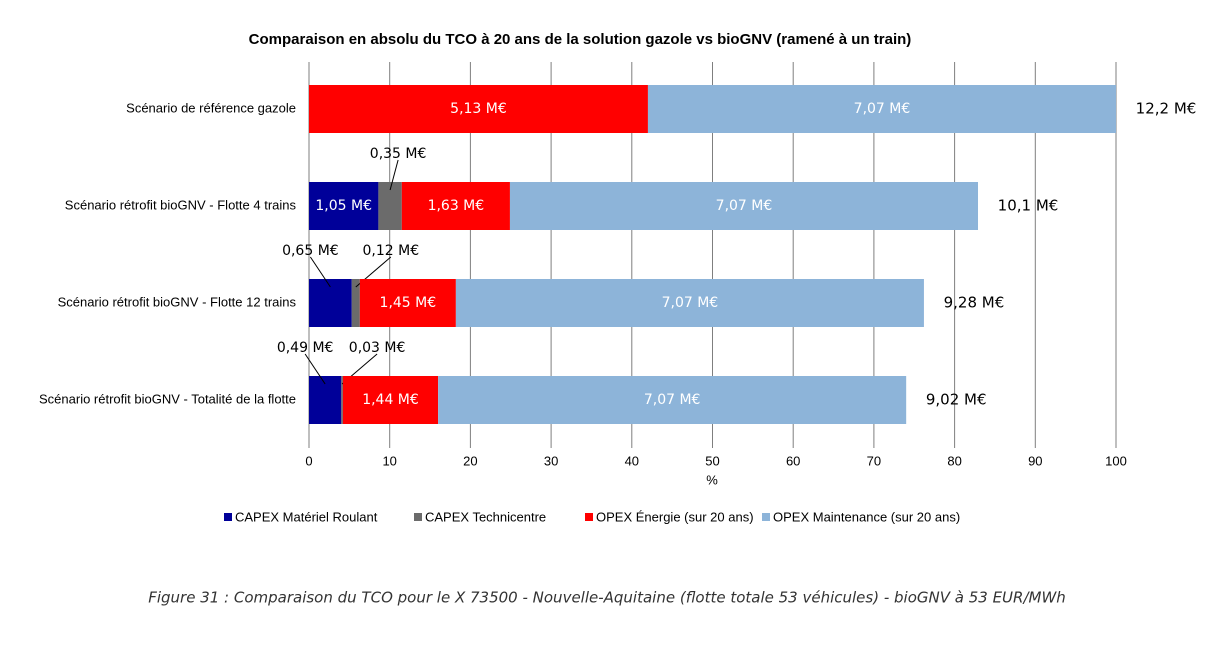 This screenshot has height=655, width=1214. I want to click on data-label: 0,35 M€, so click(398, 154).